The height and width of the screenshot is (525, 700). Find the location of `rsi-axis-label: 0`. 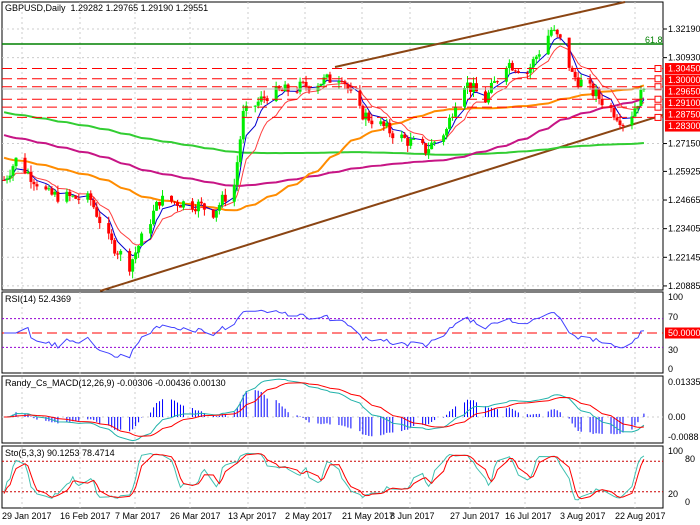

rsi-axis-label: 0 is located at coordinates (670, 369).